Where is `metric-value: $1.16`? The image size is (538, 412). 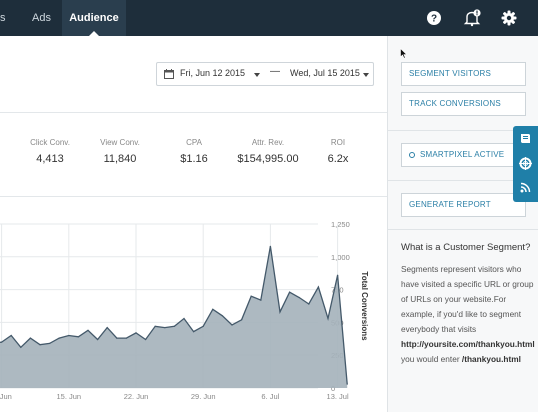 metric-value: $1.16 is located at coordinates (194, 159).